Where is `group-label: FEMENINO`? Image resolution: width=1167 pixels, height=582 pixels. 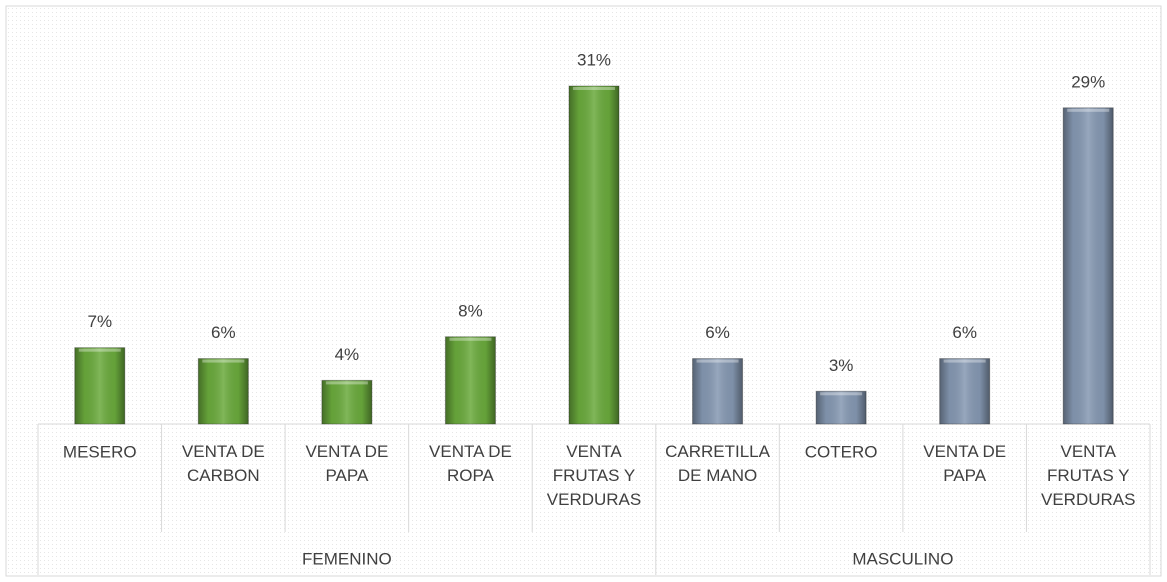 group-label: FEMENINO is located at coordinates (347, 558).